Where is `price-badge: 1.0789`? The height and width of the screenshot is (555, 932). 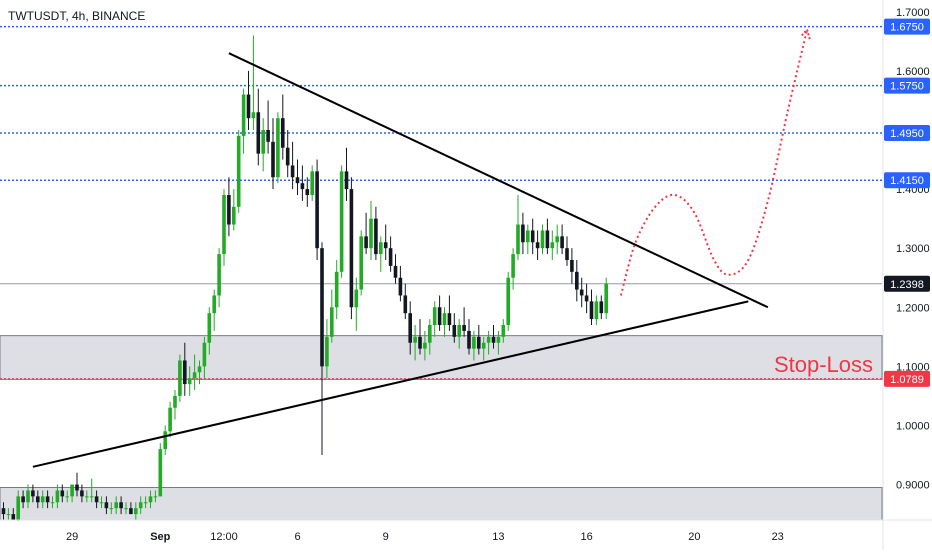
price-badge: 1.0789 is located at coordinates (907, 378).